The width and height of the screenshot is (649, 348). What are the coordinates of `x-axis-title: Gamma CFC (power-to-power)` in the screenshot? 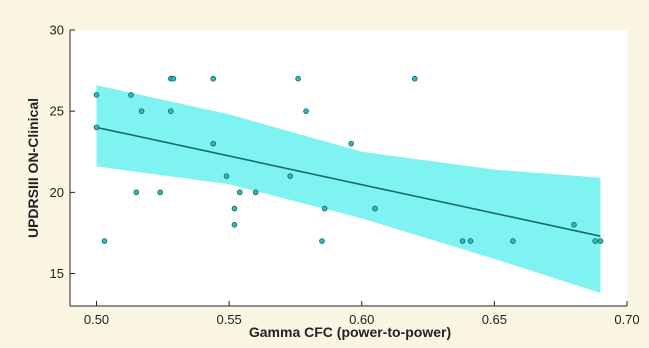 It's located at (350, 332).